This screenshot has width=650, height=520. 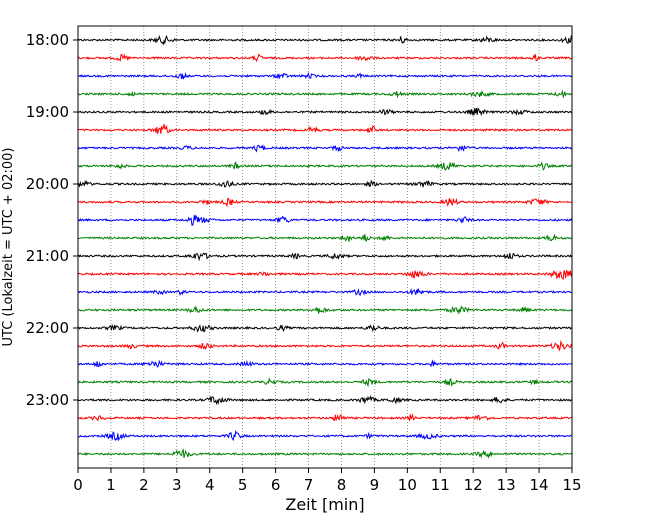 I want to click on trace-2000, so click(x=325, y=183).